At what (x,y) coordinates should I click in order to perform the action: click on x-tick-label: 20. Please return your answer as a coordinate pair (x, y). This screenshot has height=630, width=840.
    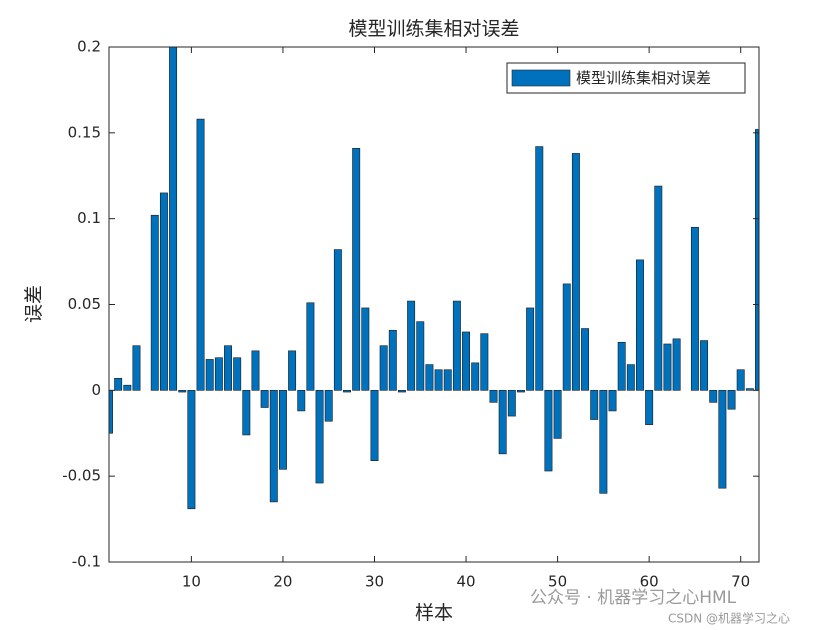
    Looking at the image, I should click on (282, 582).